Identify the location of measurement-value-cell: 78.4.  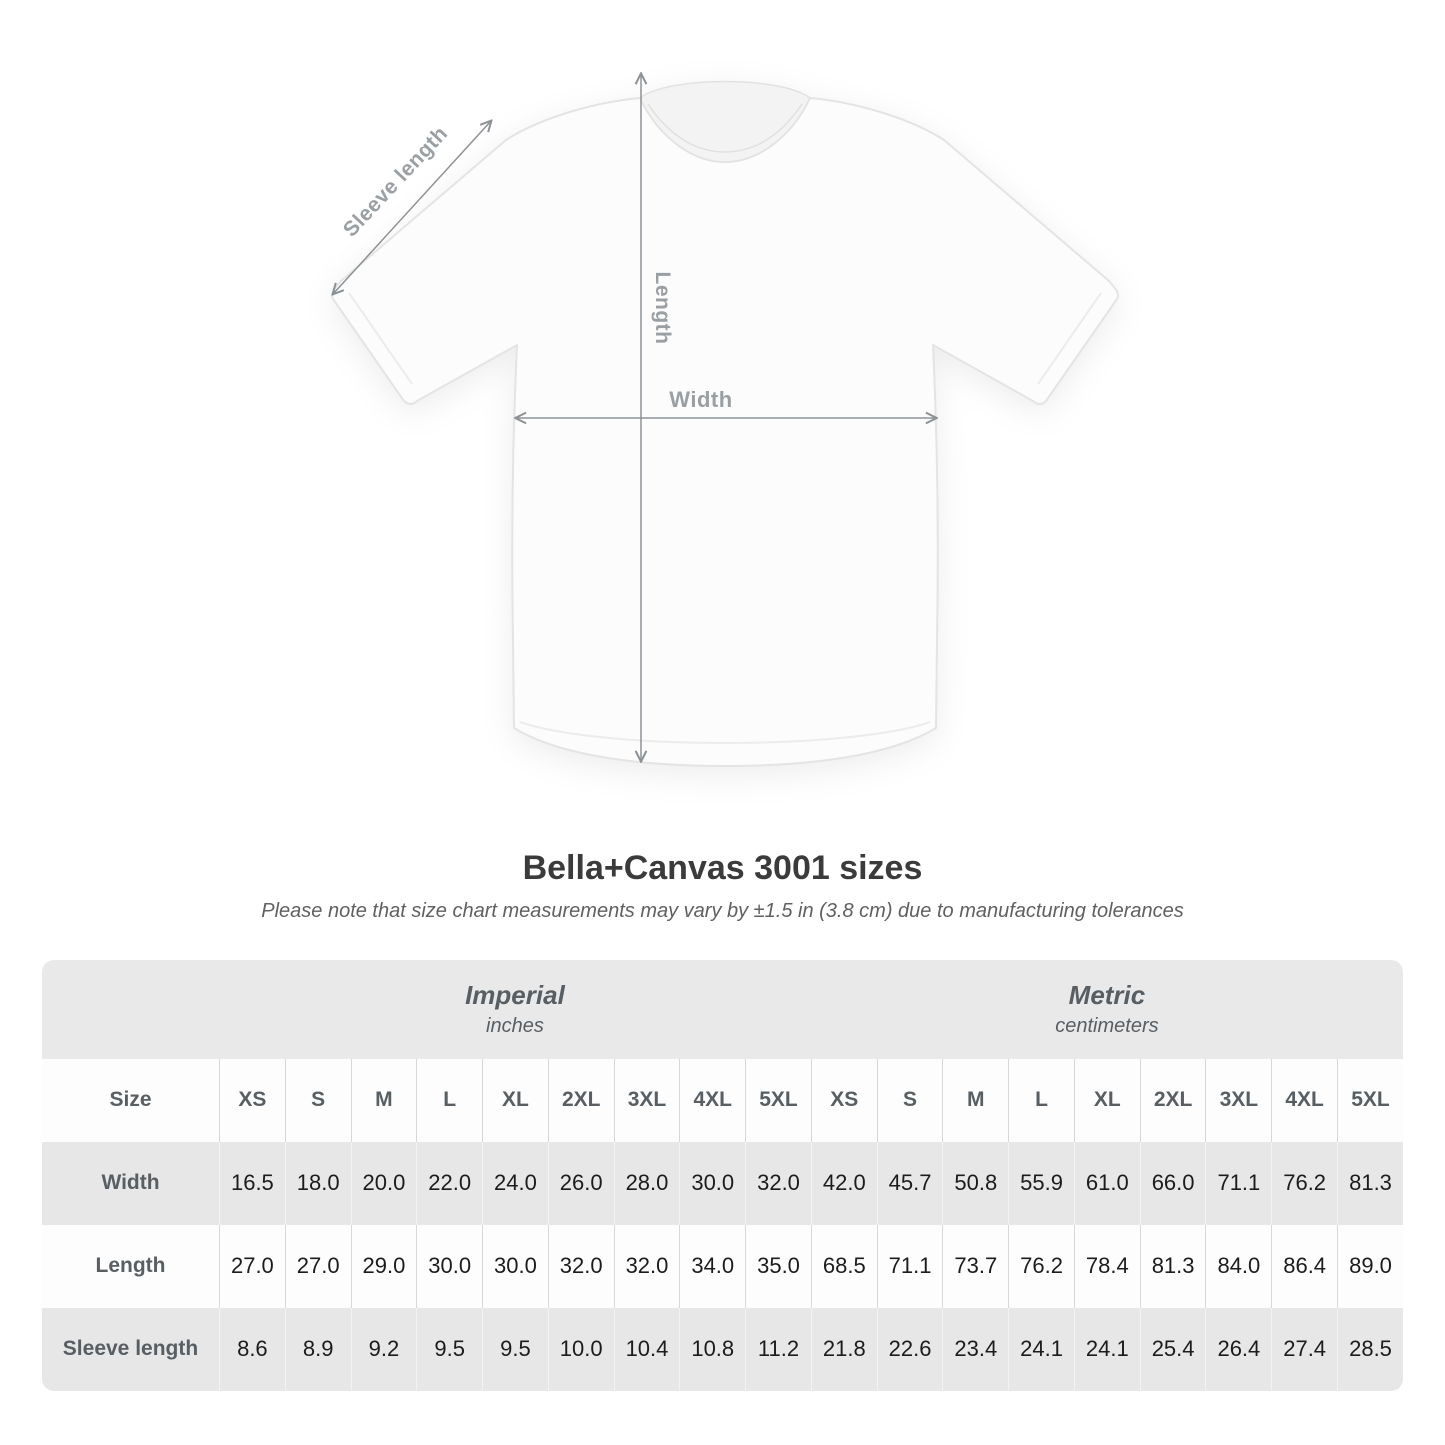
(1106, 1266).